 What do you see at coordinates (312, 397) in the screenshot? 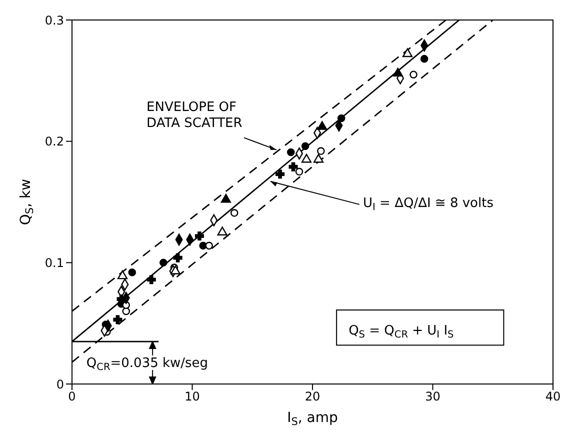
I see `x-tick-label: 20` at bounding box center [312, 397].